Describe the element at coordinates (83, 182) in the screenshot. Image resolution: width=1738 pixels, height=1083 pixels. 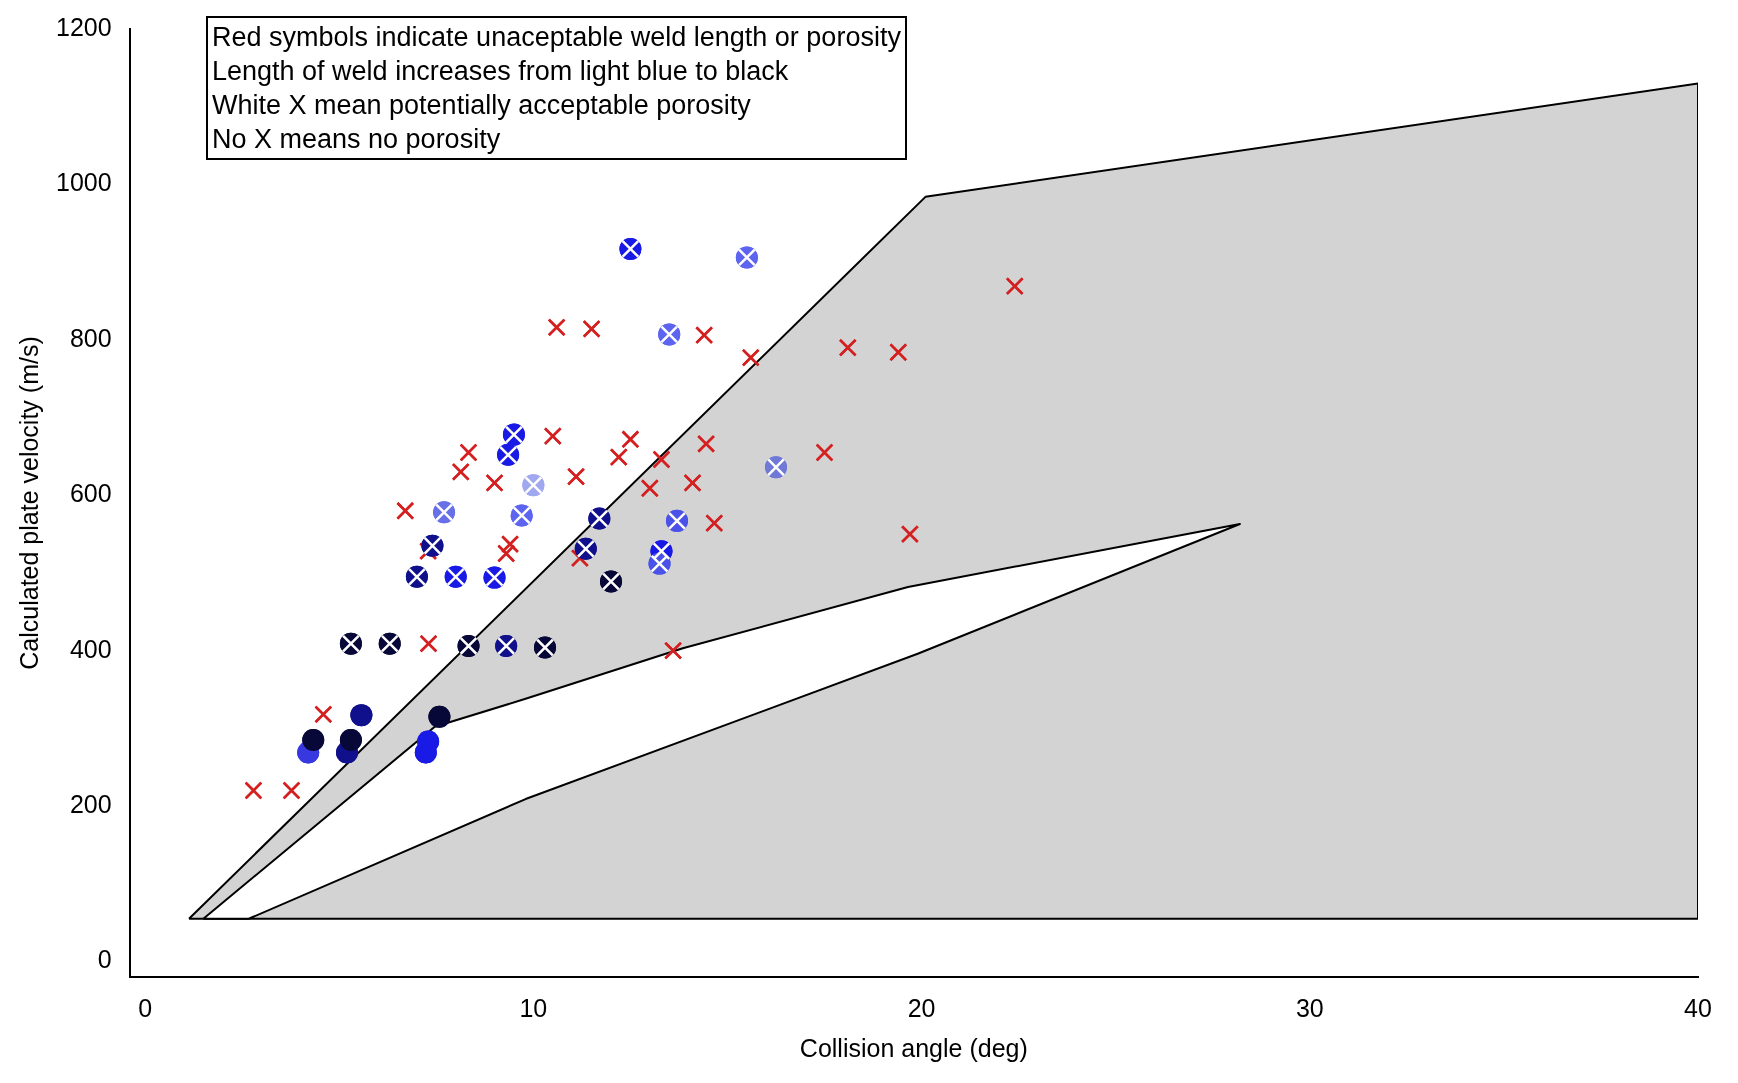
I see `y-tick-label: 1000` at that location.